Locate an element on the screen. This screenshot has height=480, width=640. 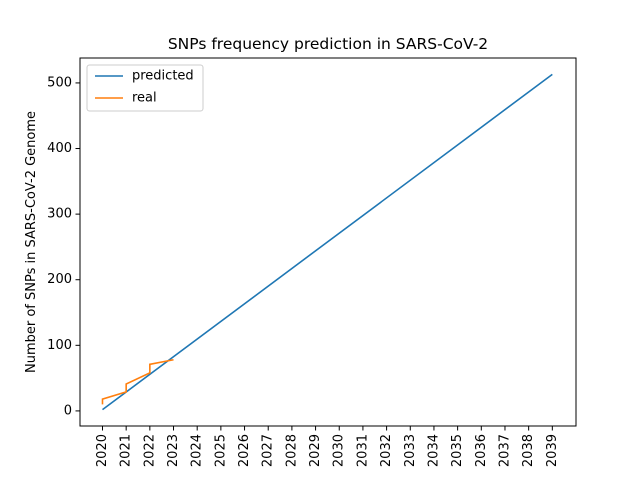
legend: predicted real is located at coordinates (145, 88).